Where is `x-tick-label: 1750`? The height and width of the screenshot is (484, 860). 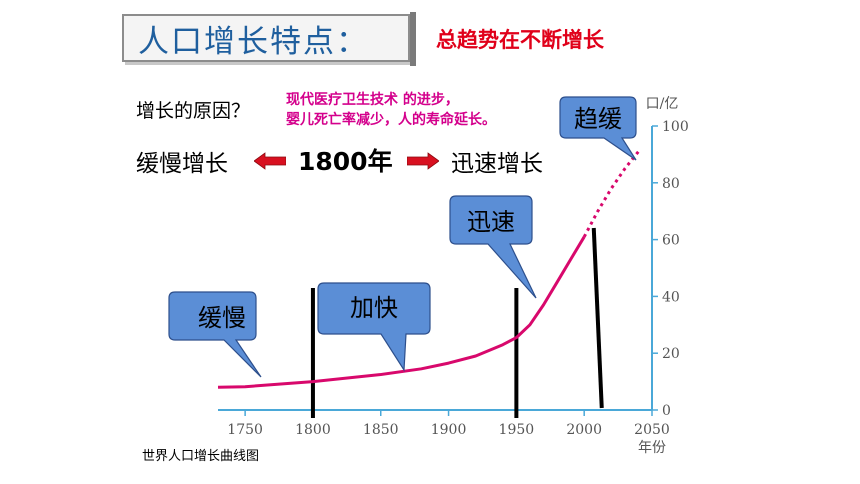
x-tick-label: 1750 is located at coordinates (245, 430).